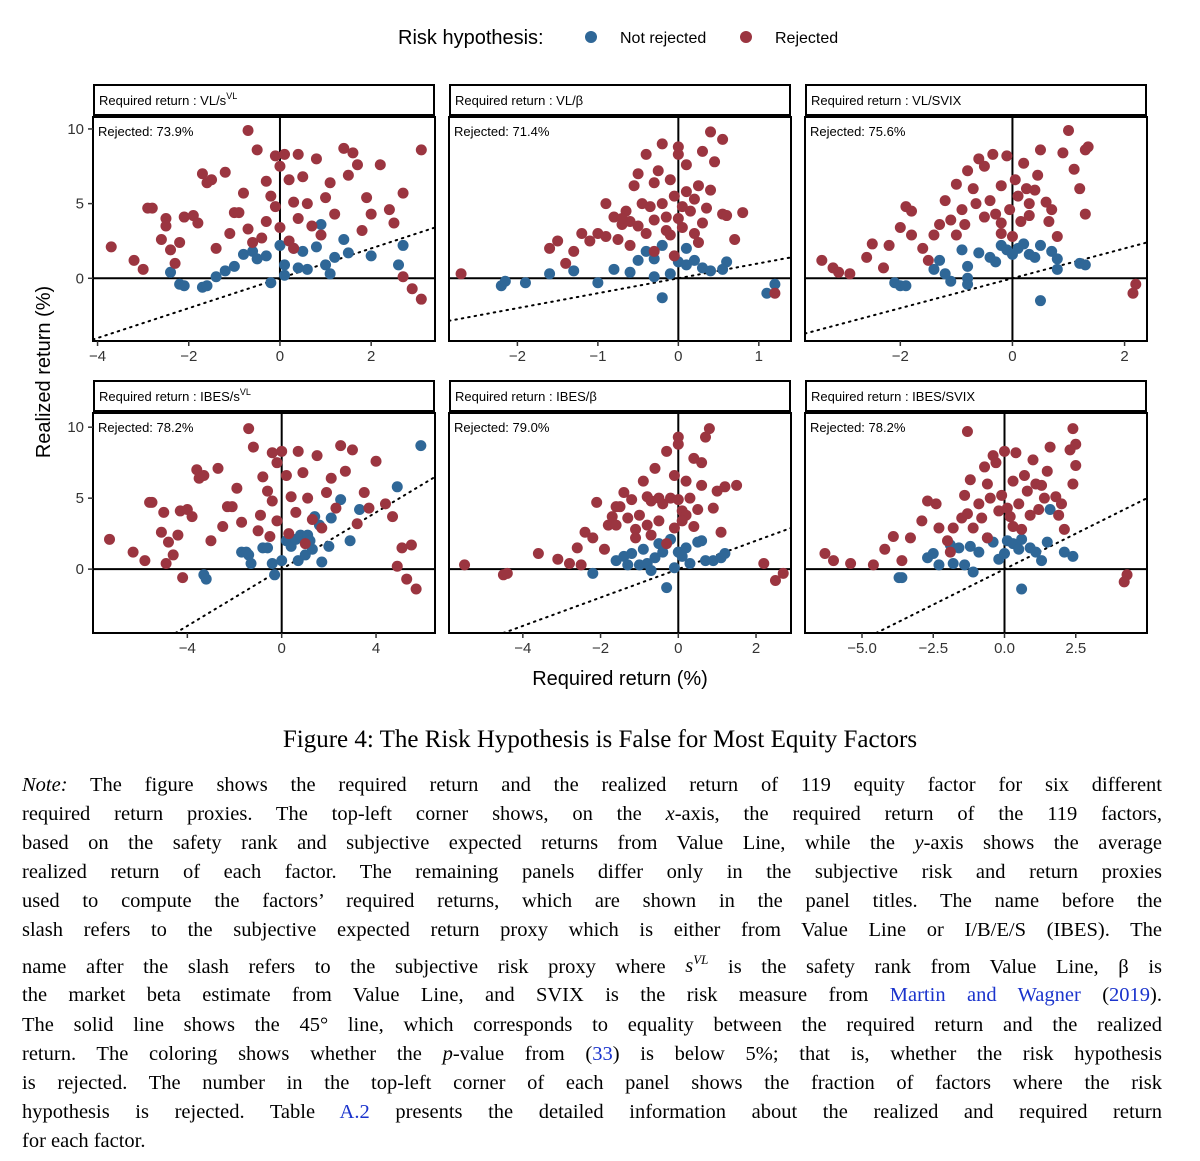  I want to click on x-tick-label: 2, so click(1124, 356).